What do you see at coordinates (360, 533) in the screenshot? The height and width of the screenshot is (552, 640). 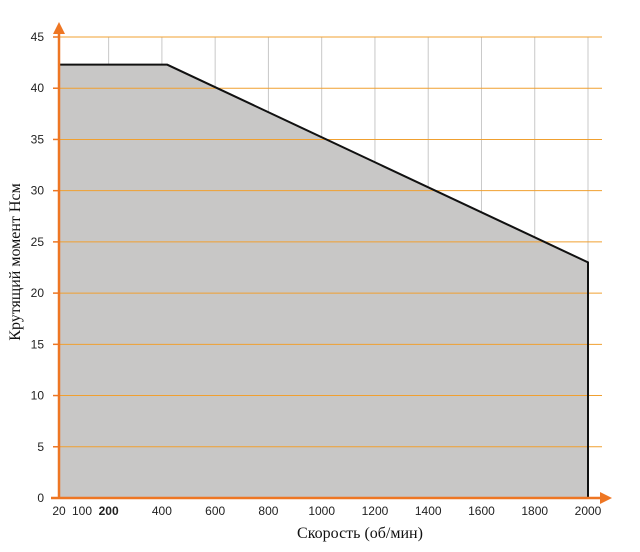 I see `x-axis-title: Скорость (об/мин)` at bounding box center [360, 533].